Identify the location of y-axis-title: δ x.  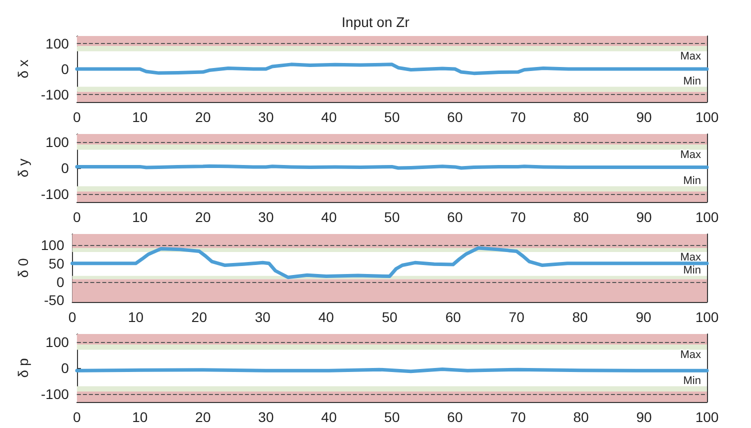
(23, 69).